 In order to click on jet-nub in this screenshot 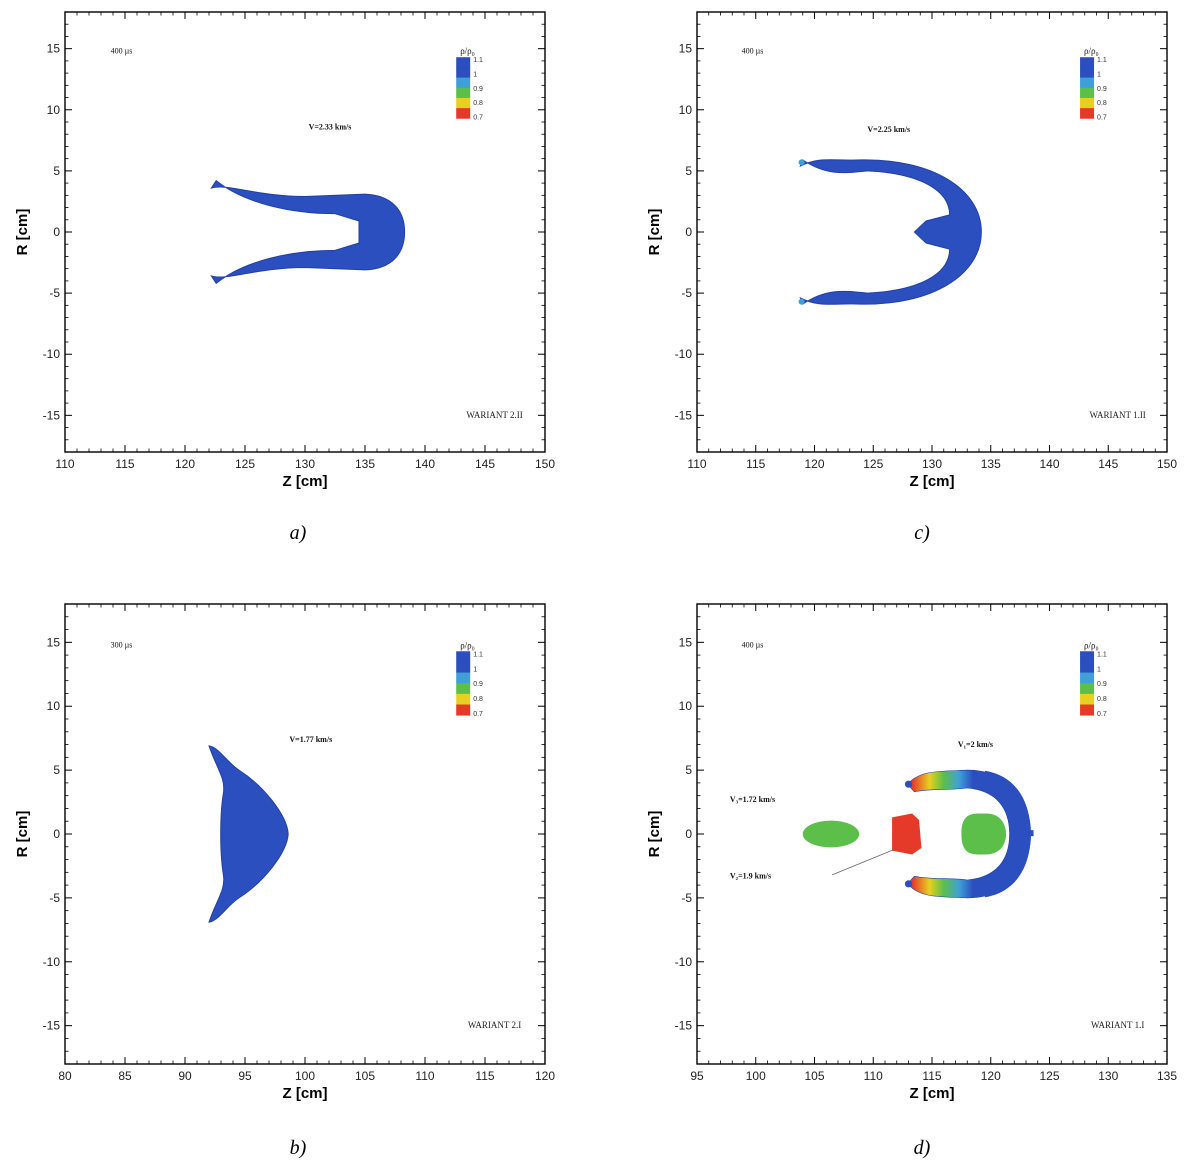, I will do `click(1031, 833)`.